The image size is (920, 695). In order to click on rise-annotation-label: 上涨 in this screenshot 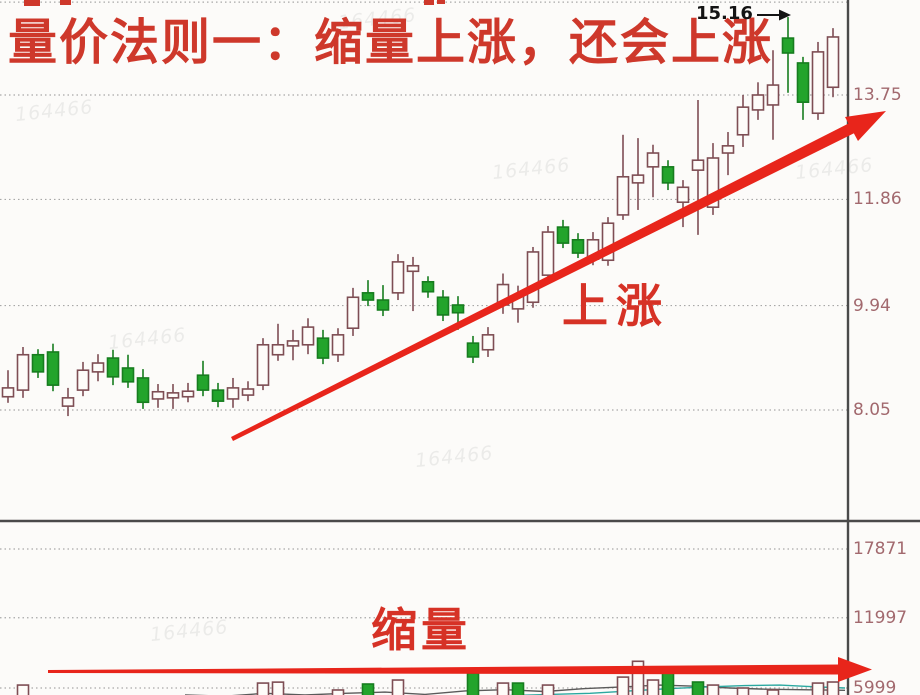, I will do `click(616, 306)`.